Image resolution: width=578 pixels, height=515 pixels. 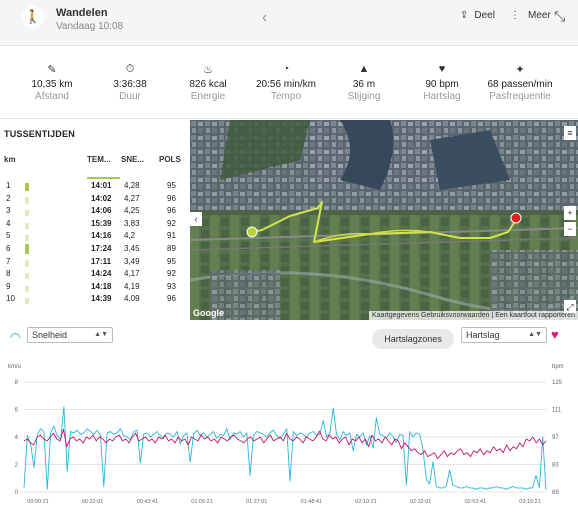 What do you see at coordinates (560, 16) in the screenshot?
I see `collapse-arrow-icon: ⤡` at bounding box center [560, 16].